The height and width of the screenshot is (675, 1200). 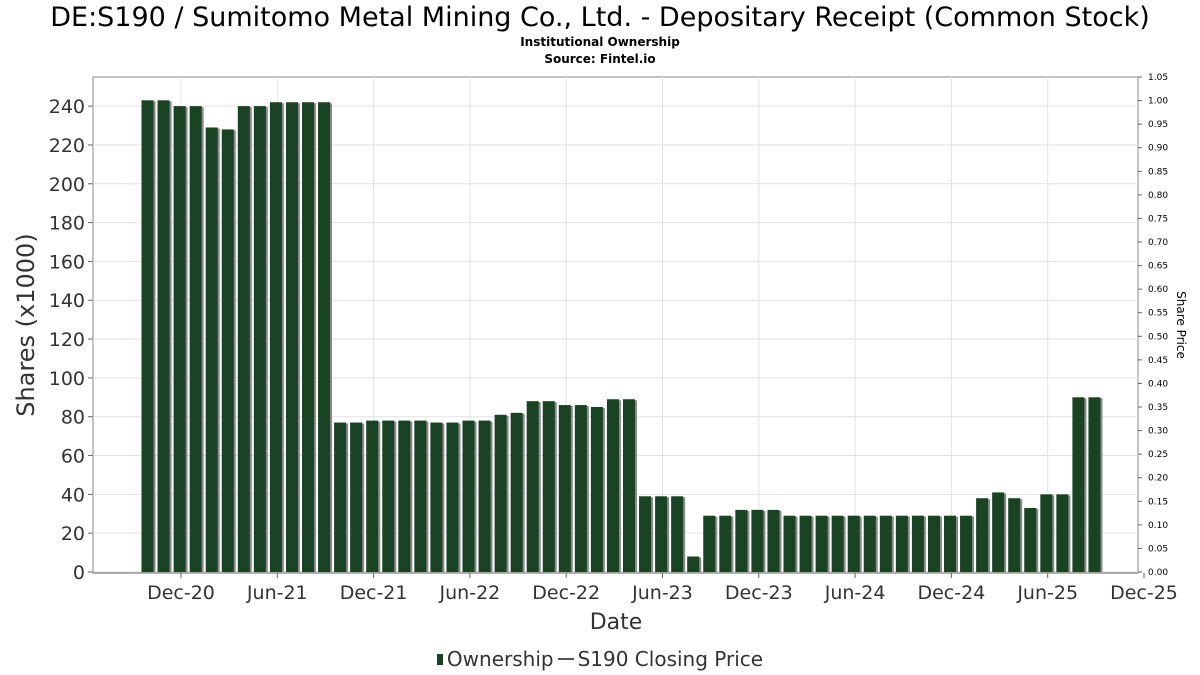 I want to click on y2-tick-label: 0.50, so click(x=1158, y=337).